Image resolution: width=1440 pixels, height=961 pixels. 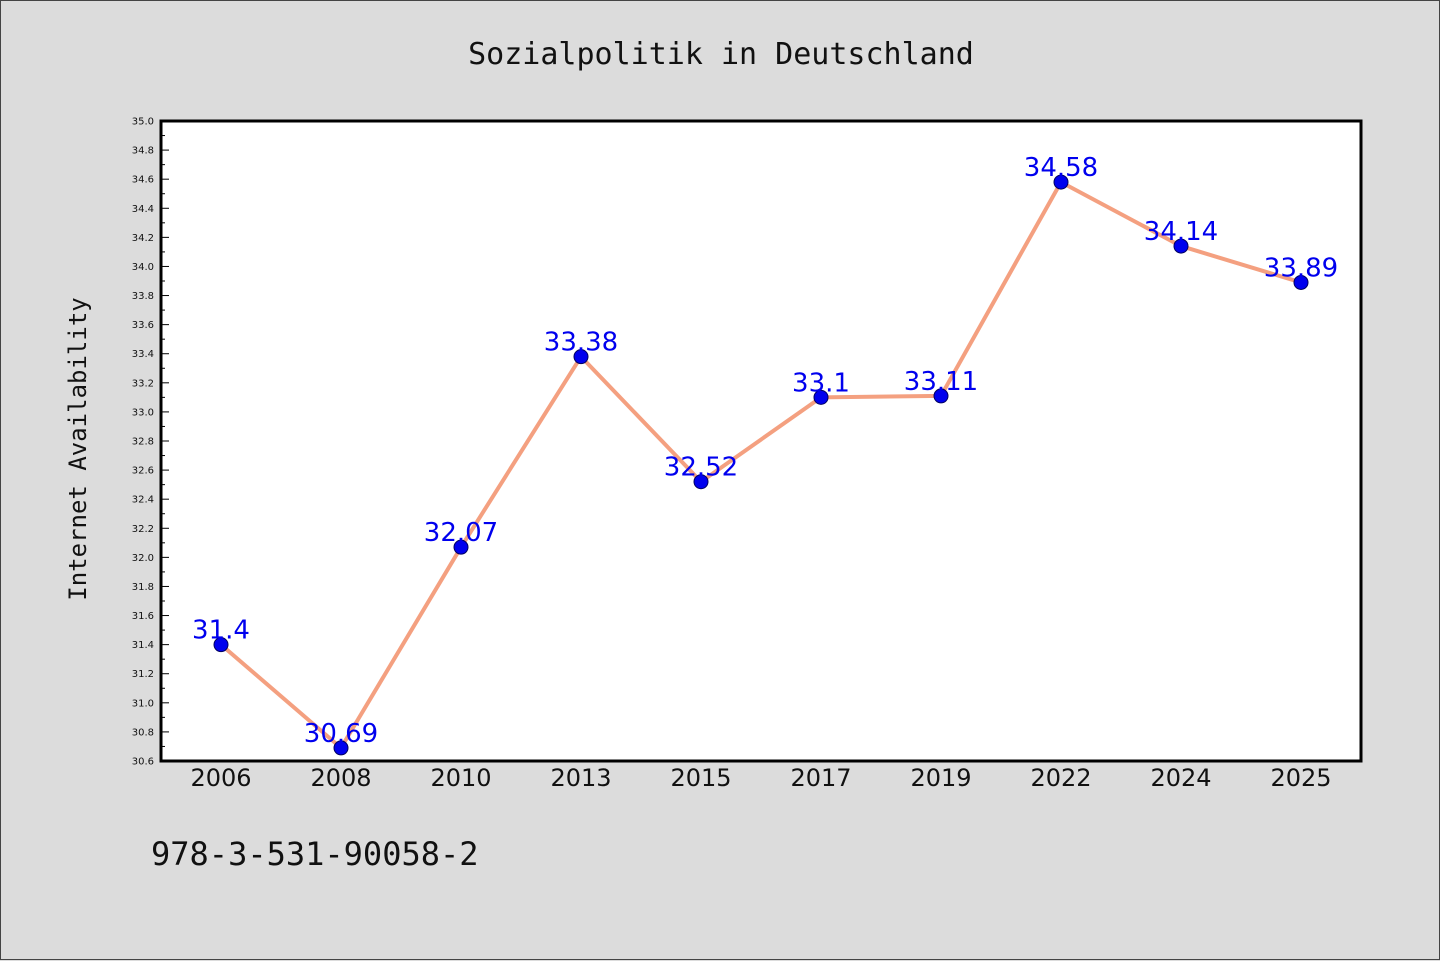 What do you see at coordinates (820, 778) in the screenshot?
I see `x-tick-label: 2017` at bounding box center [820, 778].